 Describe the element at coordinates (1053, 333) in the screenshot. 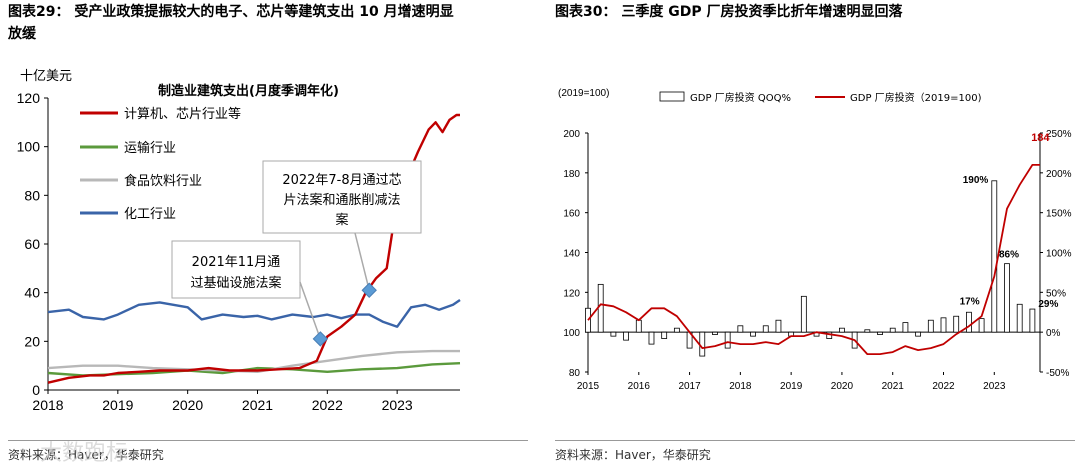

I see `right-right-tick-label: 0%` at that location.